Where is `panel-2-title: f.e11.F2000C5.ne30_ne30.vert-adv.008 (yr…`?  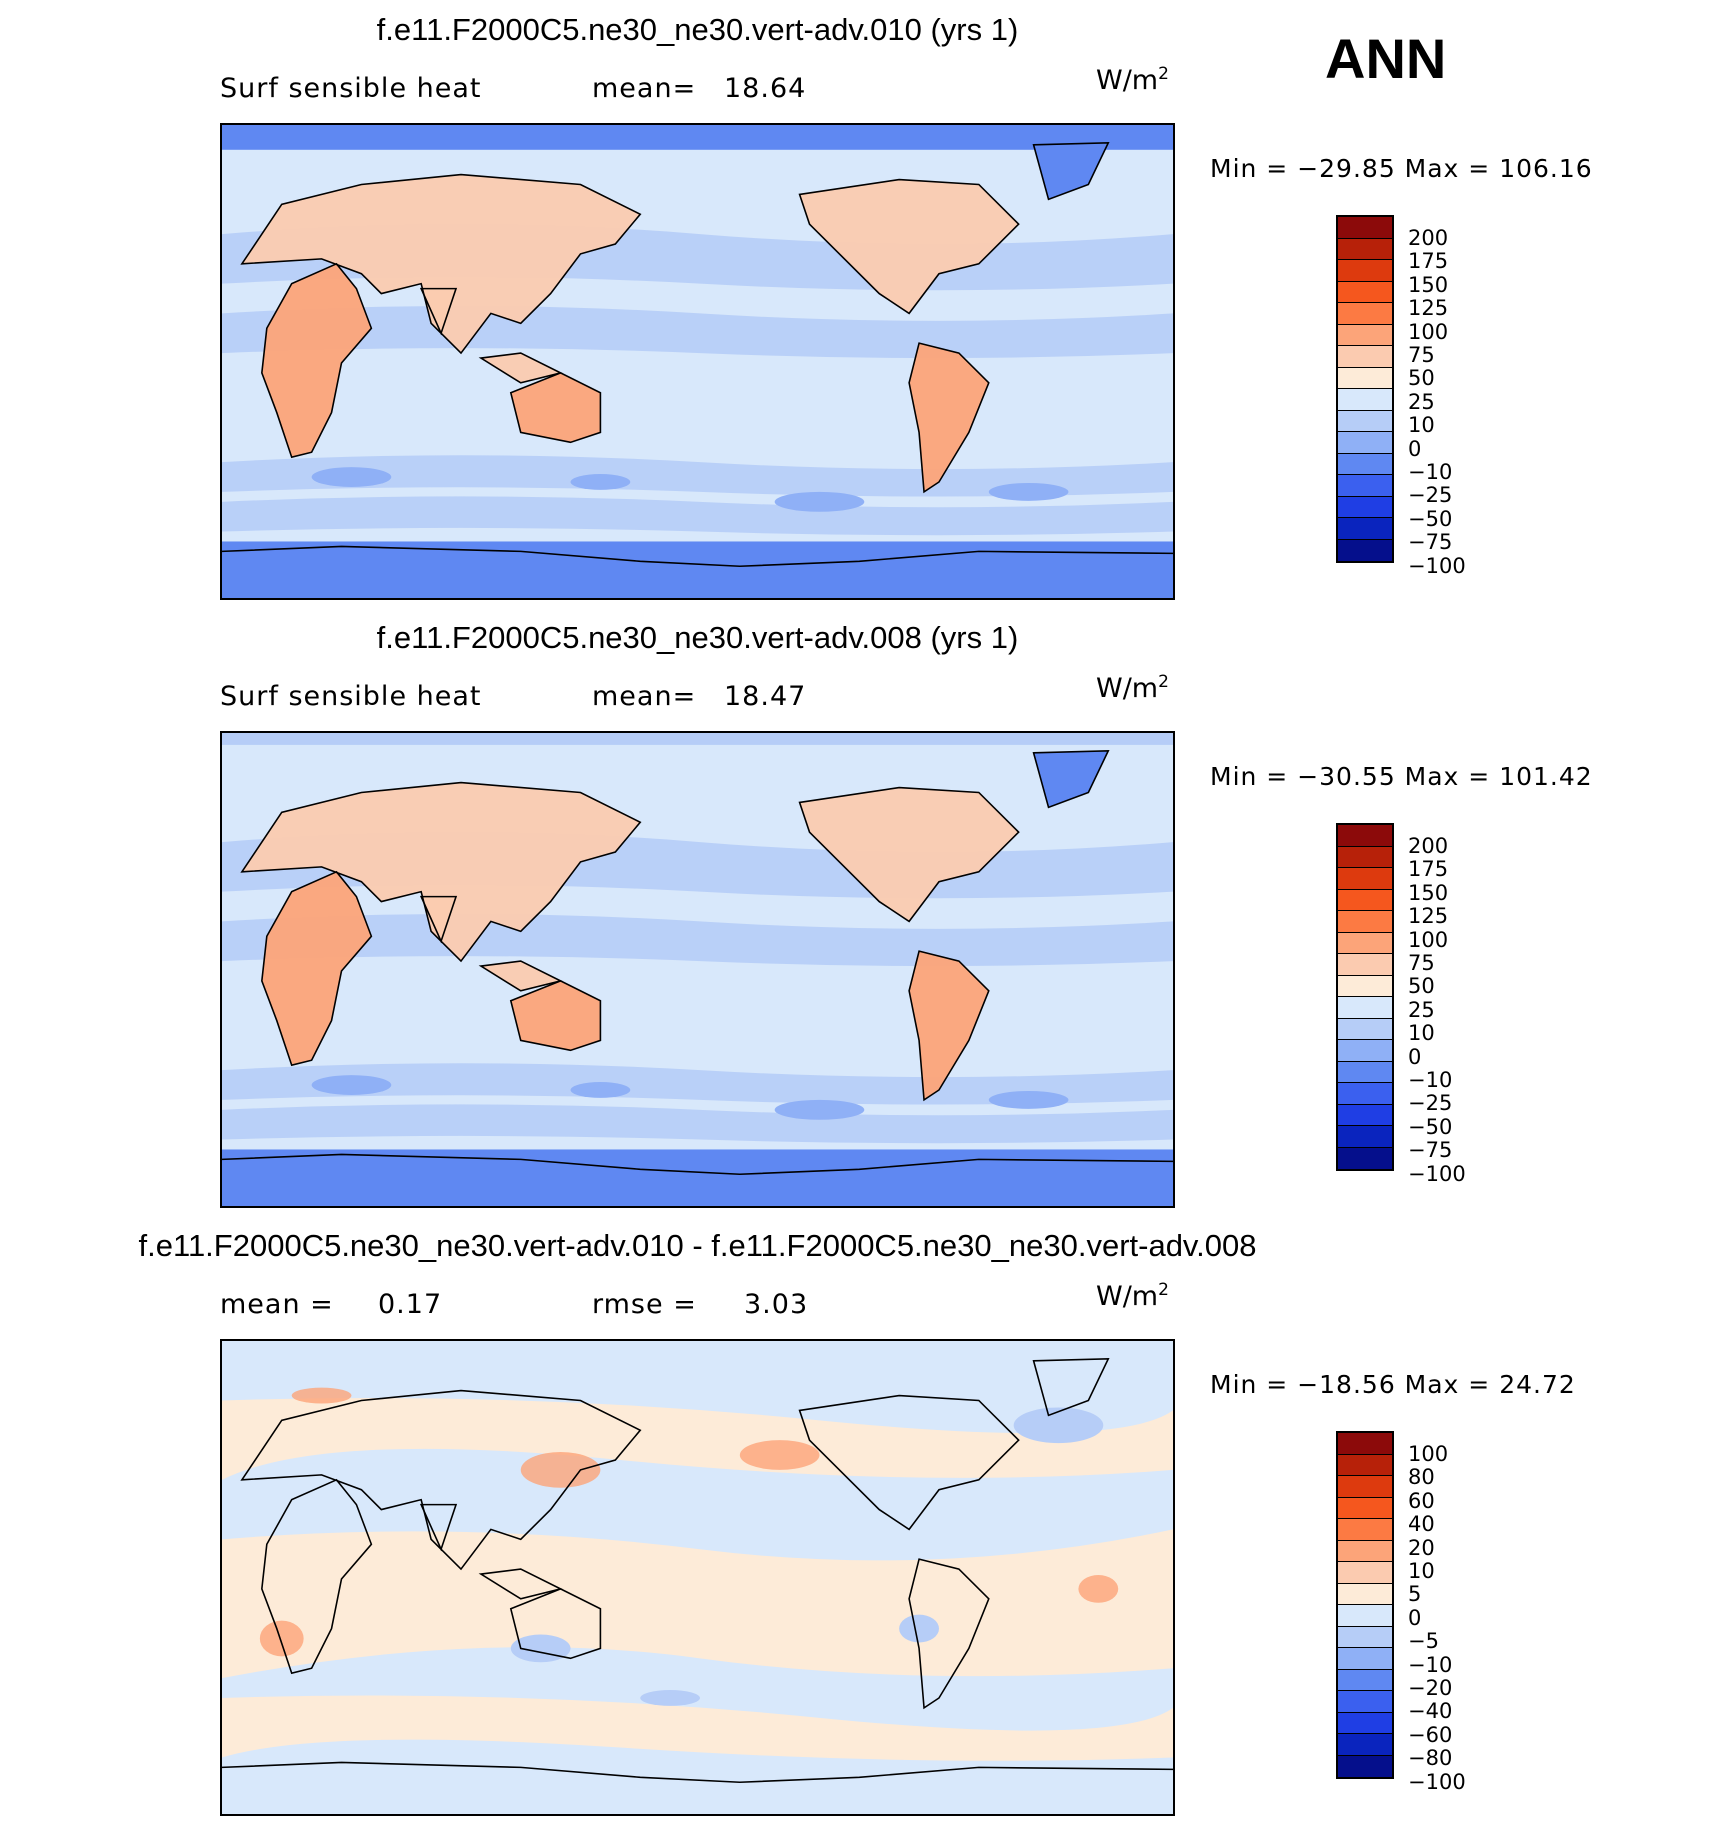 panel-2-title: f.e11.F2000C5.ne30_ne30.vert-adv.008 (yr… is located at coordinates (697, 637).